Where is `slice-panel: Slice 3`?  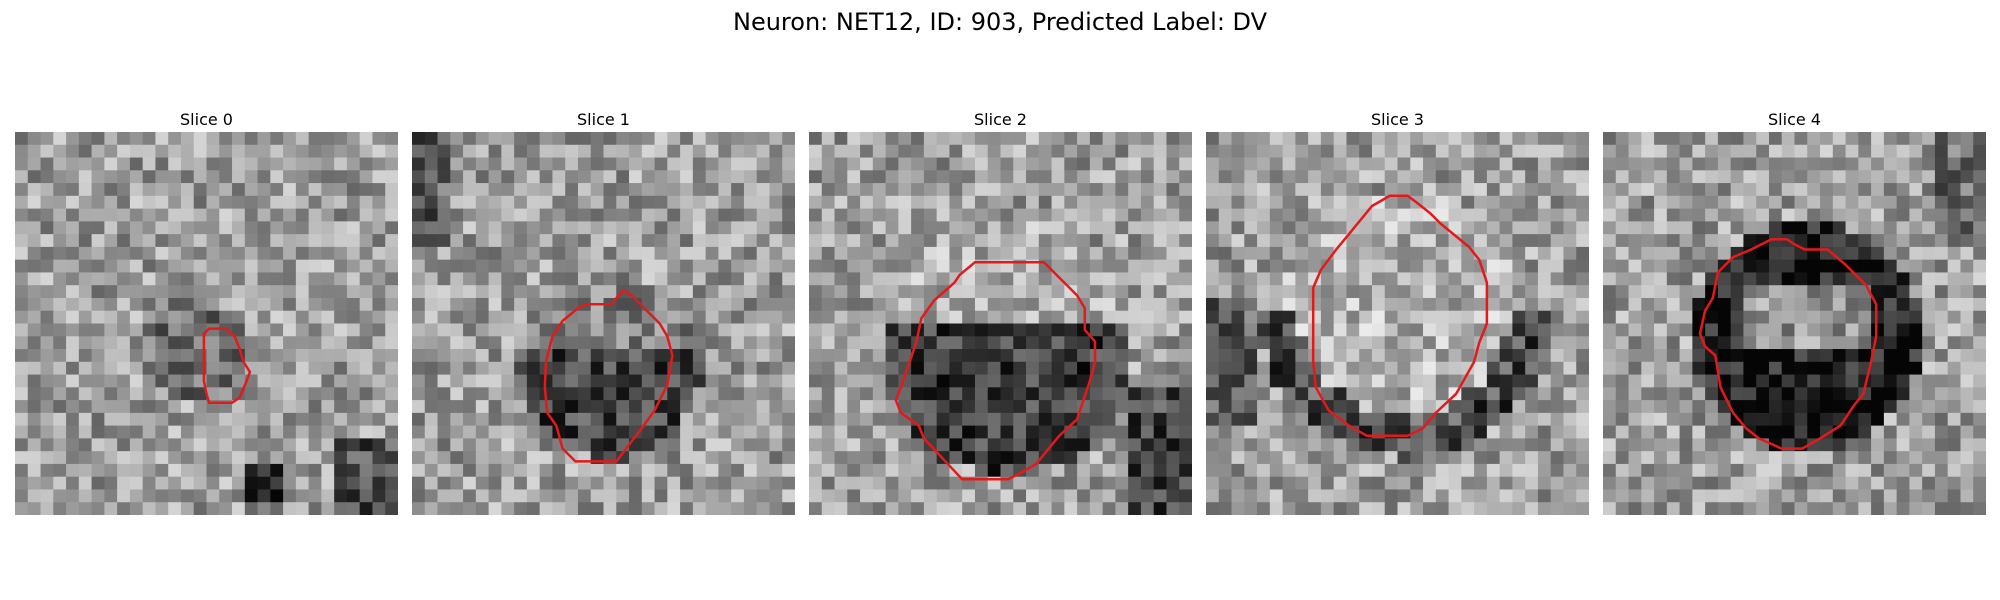 slice-panel: Slice 3 is located at coordinates (1397, 311).